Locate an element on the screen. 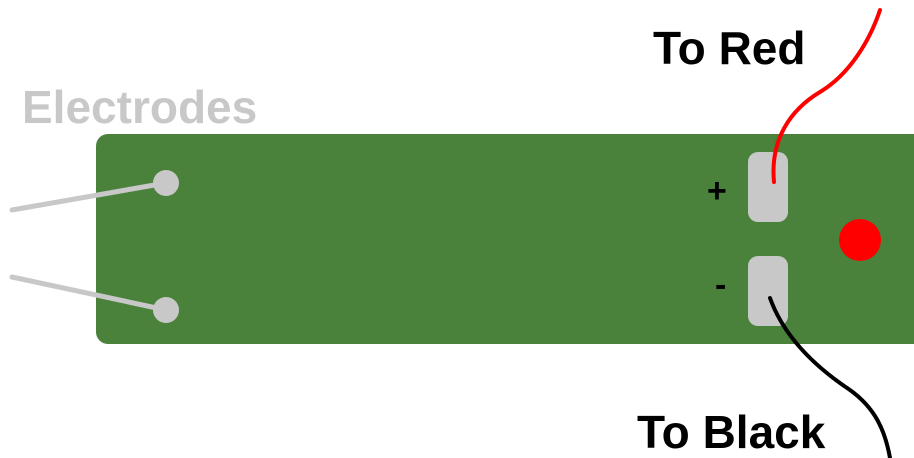 The width and height of the screenshot is (914, 458). negative-pad is located at coordinates (768, 291).